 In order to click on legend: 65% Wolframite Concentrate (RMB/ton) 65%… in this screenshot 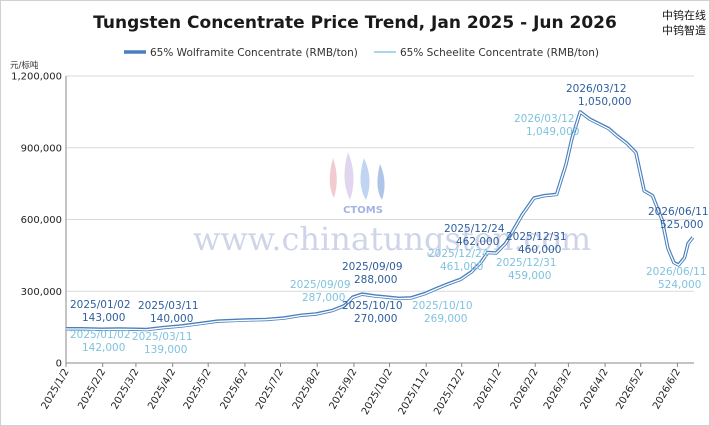, I will do `click(361, 53)`.